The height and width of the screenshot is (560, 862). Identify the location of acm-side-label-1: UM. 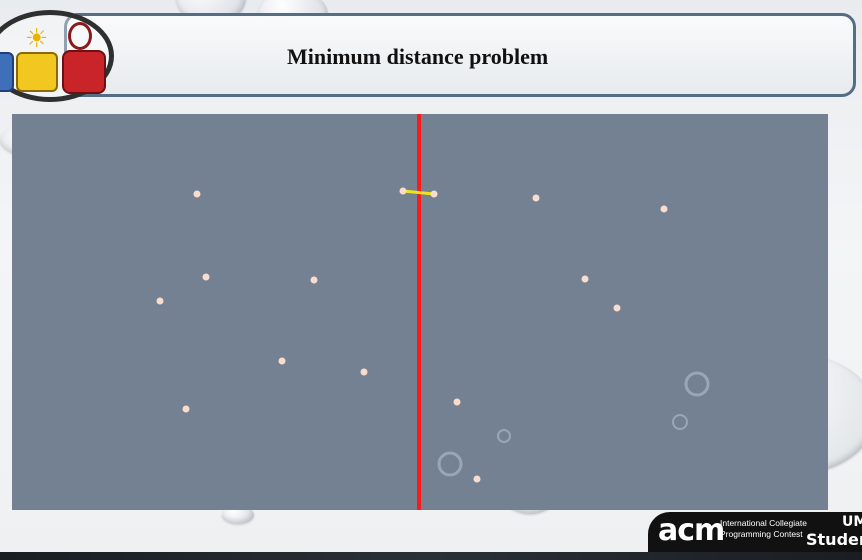
(852, 522).